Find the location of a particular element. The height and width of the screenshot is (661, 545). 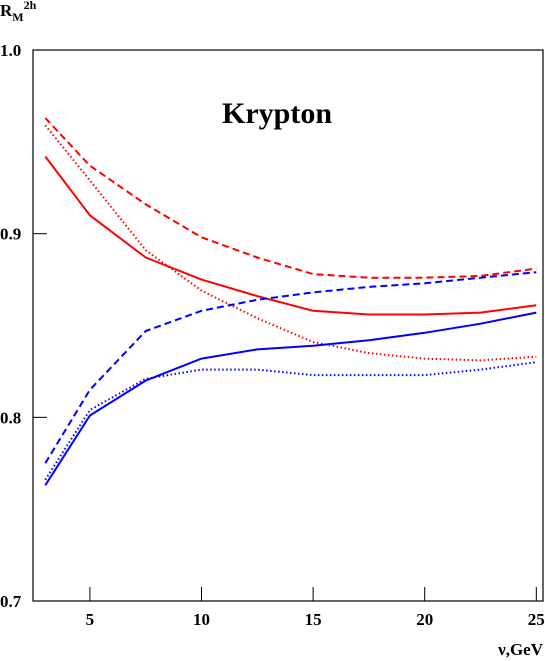

y-axis-label: RM2h is located at coordinates (18, 12).